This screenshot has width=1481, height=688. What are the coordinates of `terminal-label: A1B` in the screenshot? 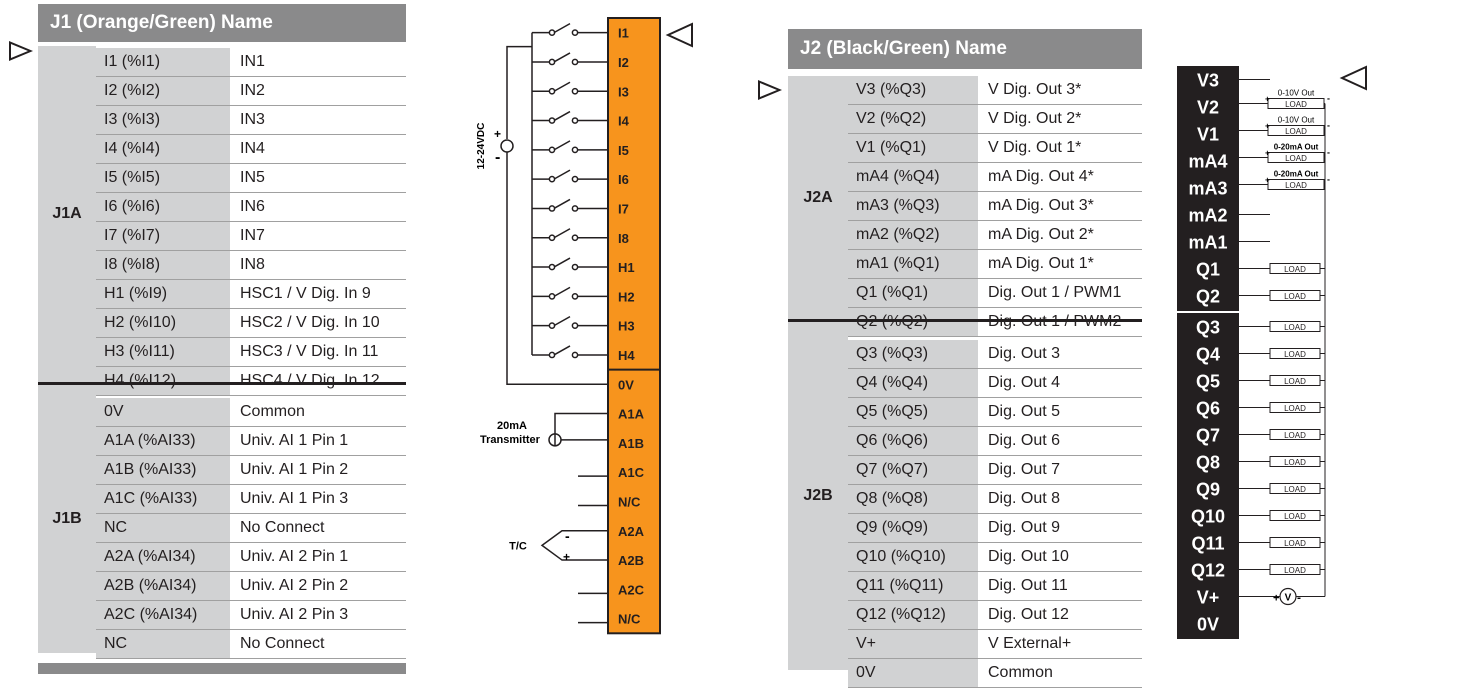 It's located at (631, 443).